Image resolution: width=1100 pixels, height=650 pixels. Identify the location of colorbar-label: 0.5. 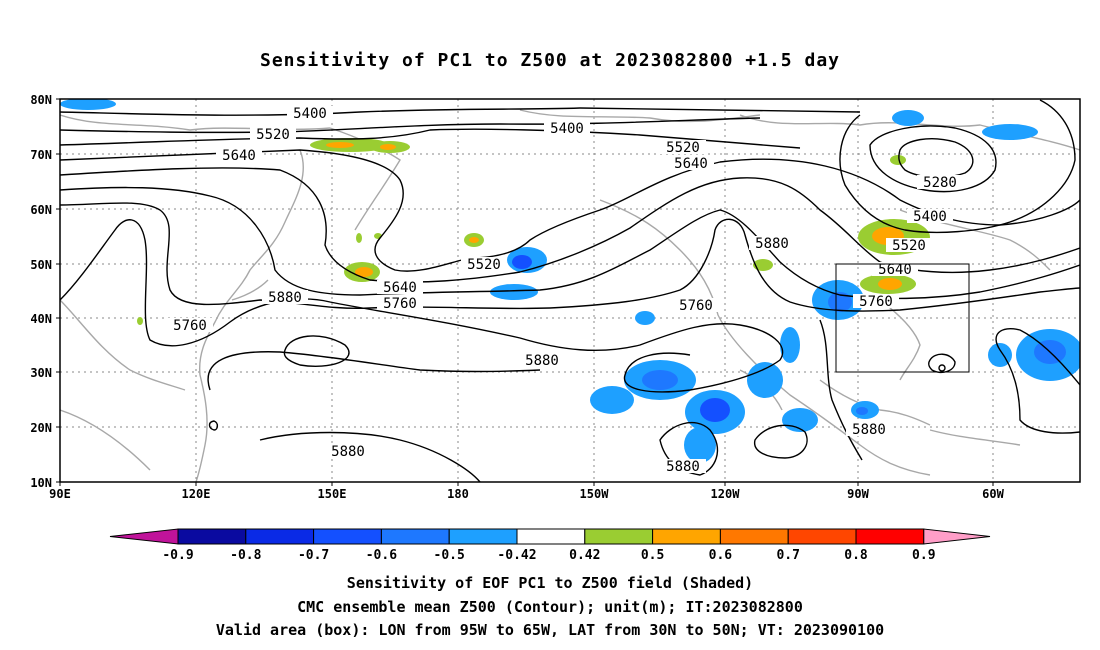
(652, 555).